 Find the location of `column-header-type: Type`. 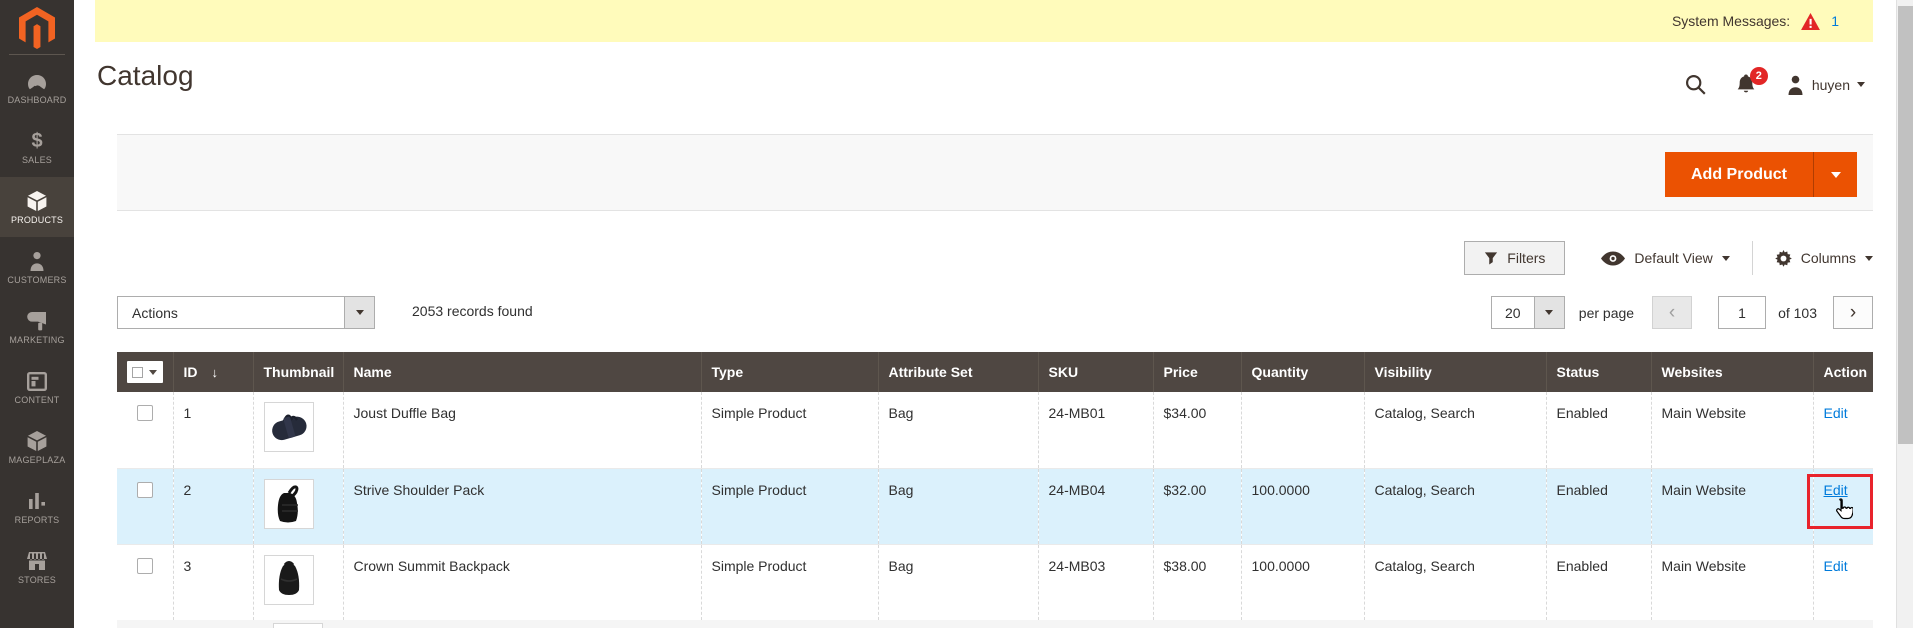

column-header-type: Type is located at coordinates (789, 372).